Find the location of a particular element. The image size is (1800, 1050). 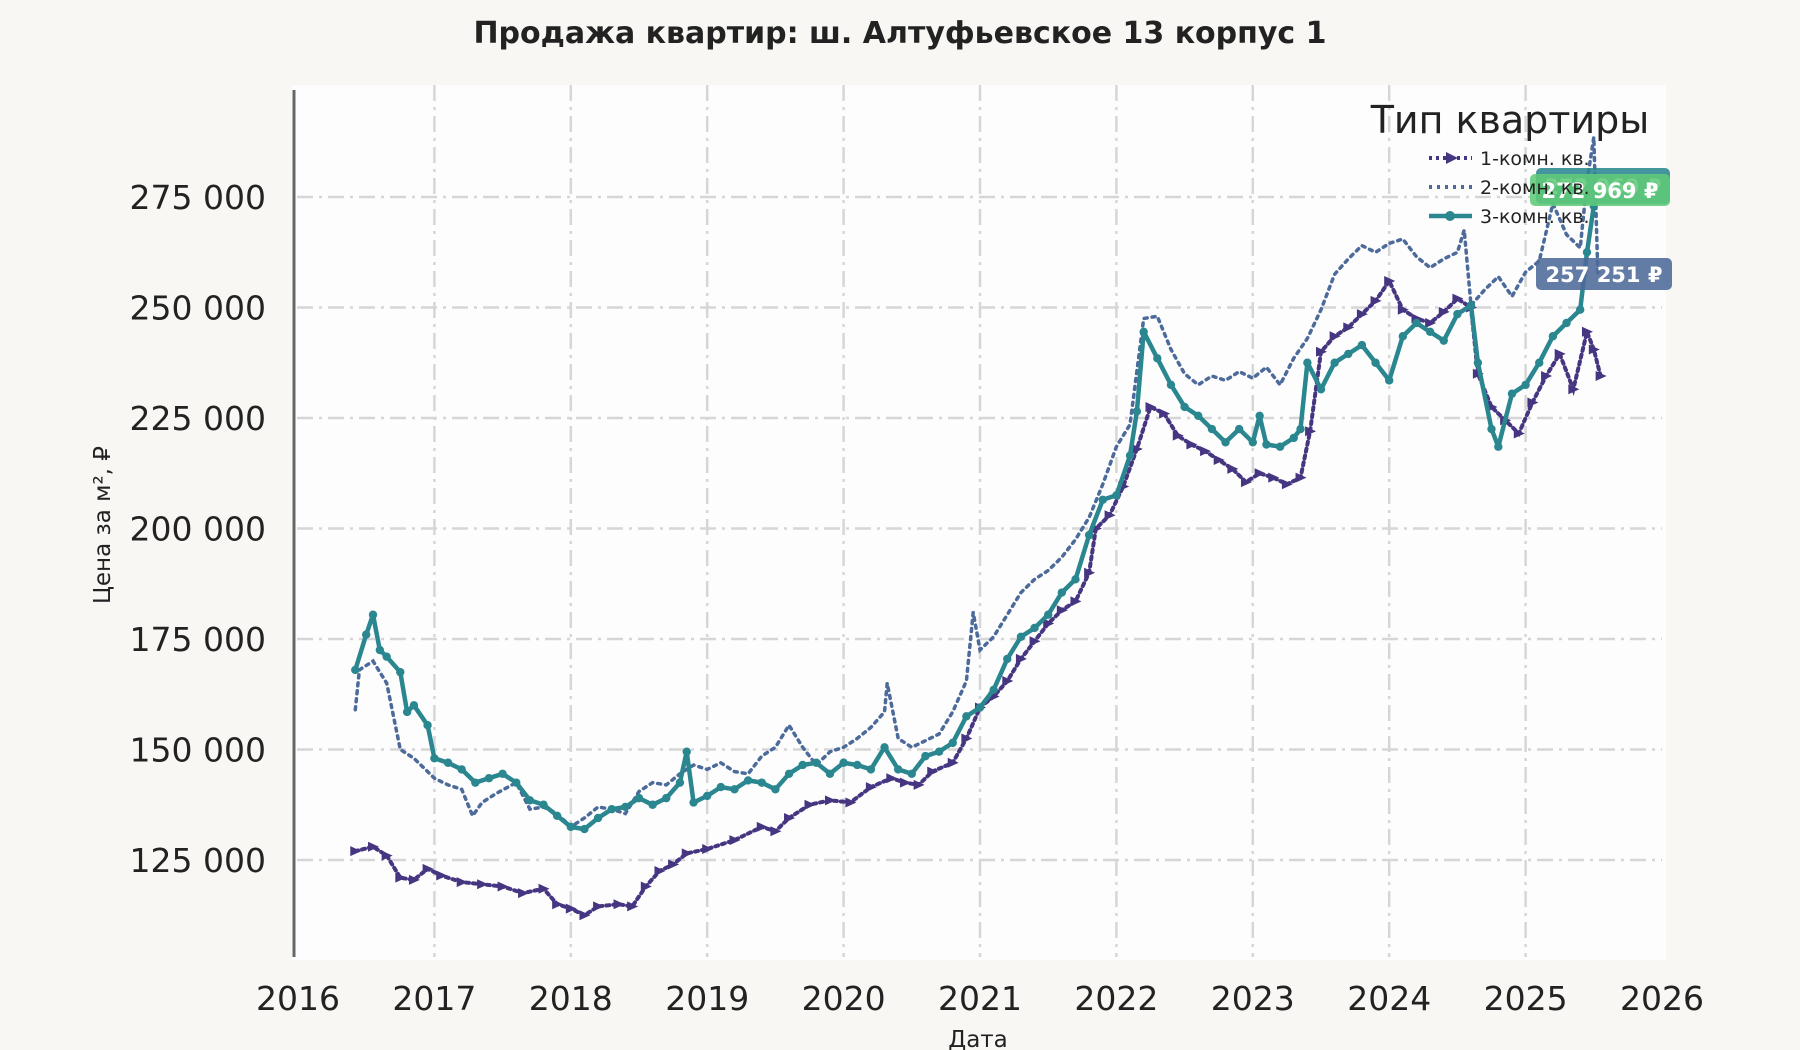

y-tick-label: 250 000 is located at coordinates (198, 308).